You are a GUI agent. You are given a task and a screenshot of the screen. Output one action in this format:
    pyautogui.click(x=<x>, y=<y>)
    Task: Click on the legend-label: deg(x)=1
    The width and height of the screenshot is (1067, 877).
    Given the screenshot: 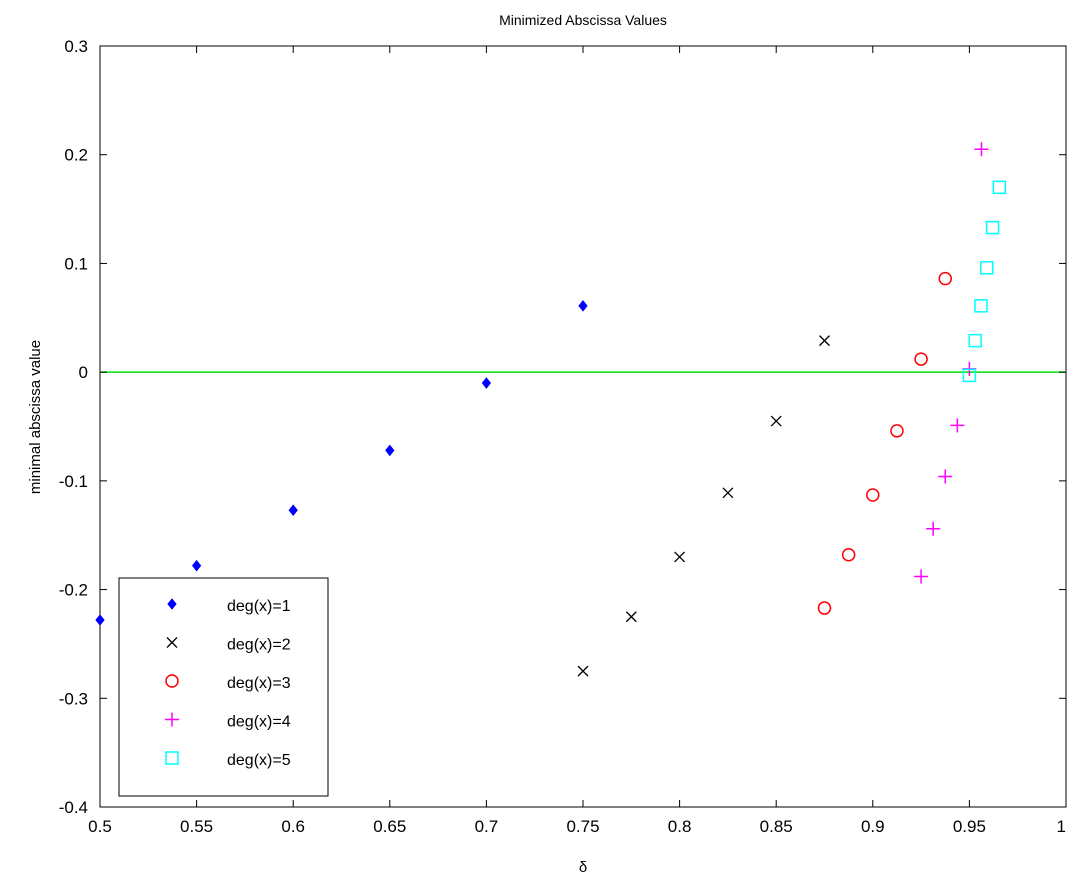 What is the action you would take?
    pyautogui.click(x=259, y=606)
    